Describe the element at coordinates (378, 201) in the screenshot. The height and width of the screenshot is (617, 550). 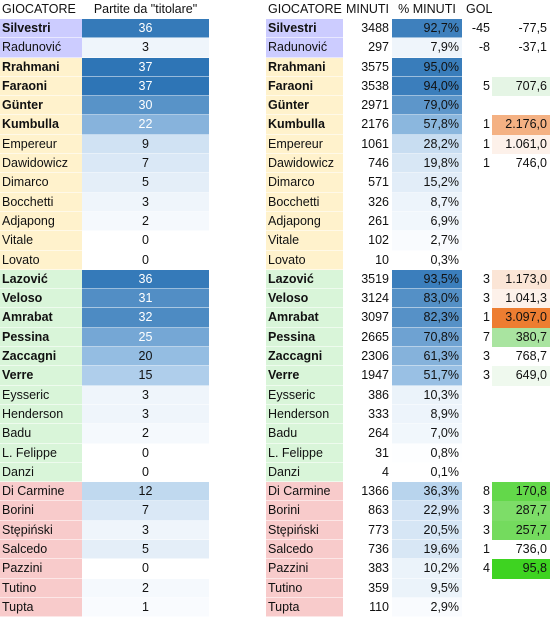
I see `minutes-value: 326` at that location.